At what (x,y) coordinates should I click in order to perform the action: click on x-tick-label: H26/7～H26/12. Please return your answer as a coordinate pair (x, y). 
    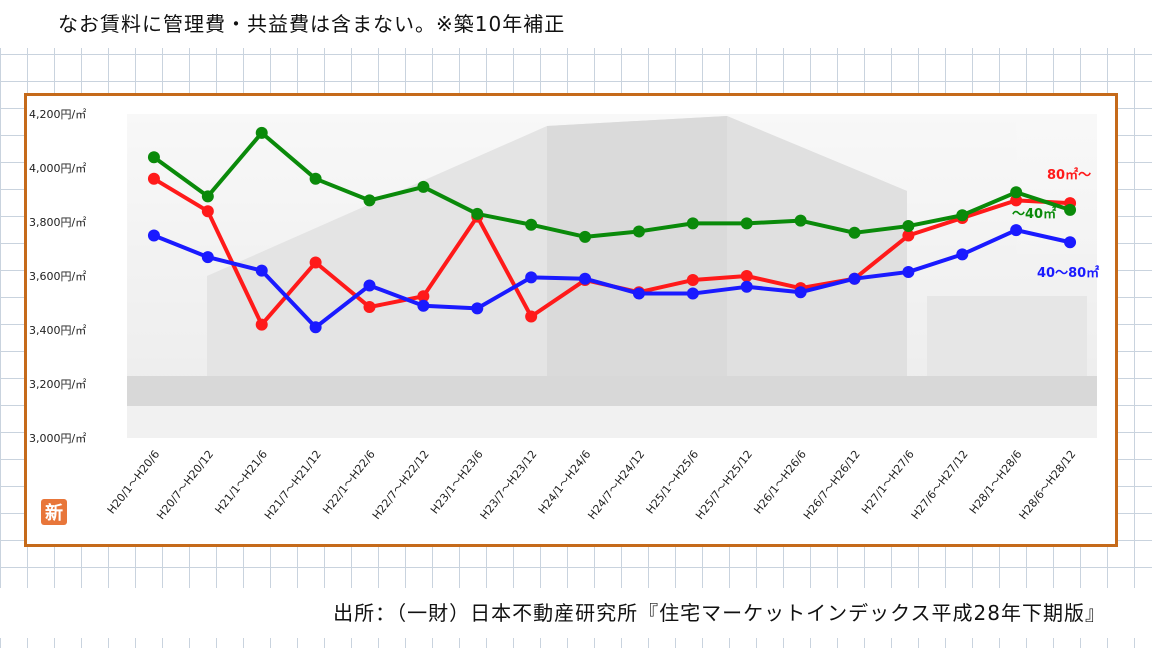
    Looking at the image, I should click on (832, 485).